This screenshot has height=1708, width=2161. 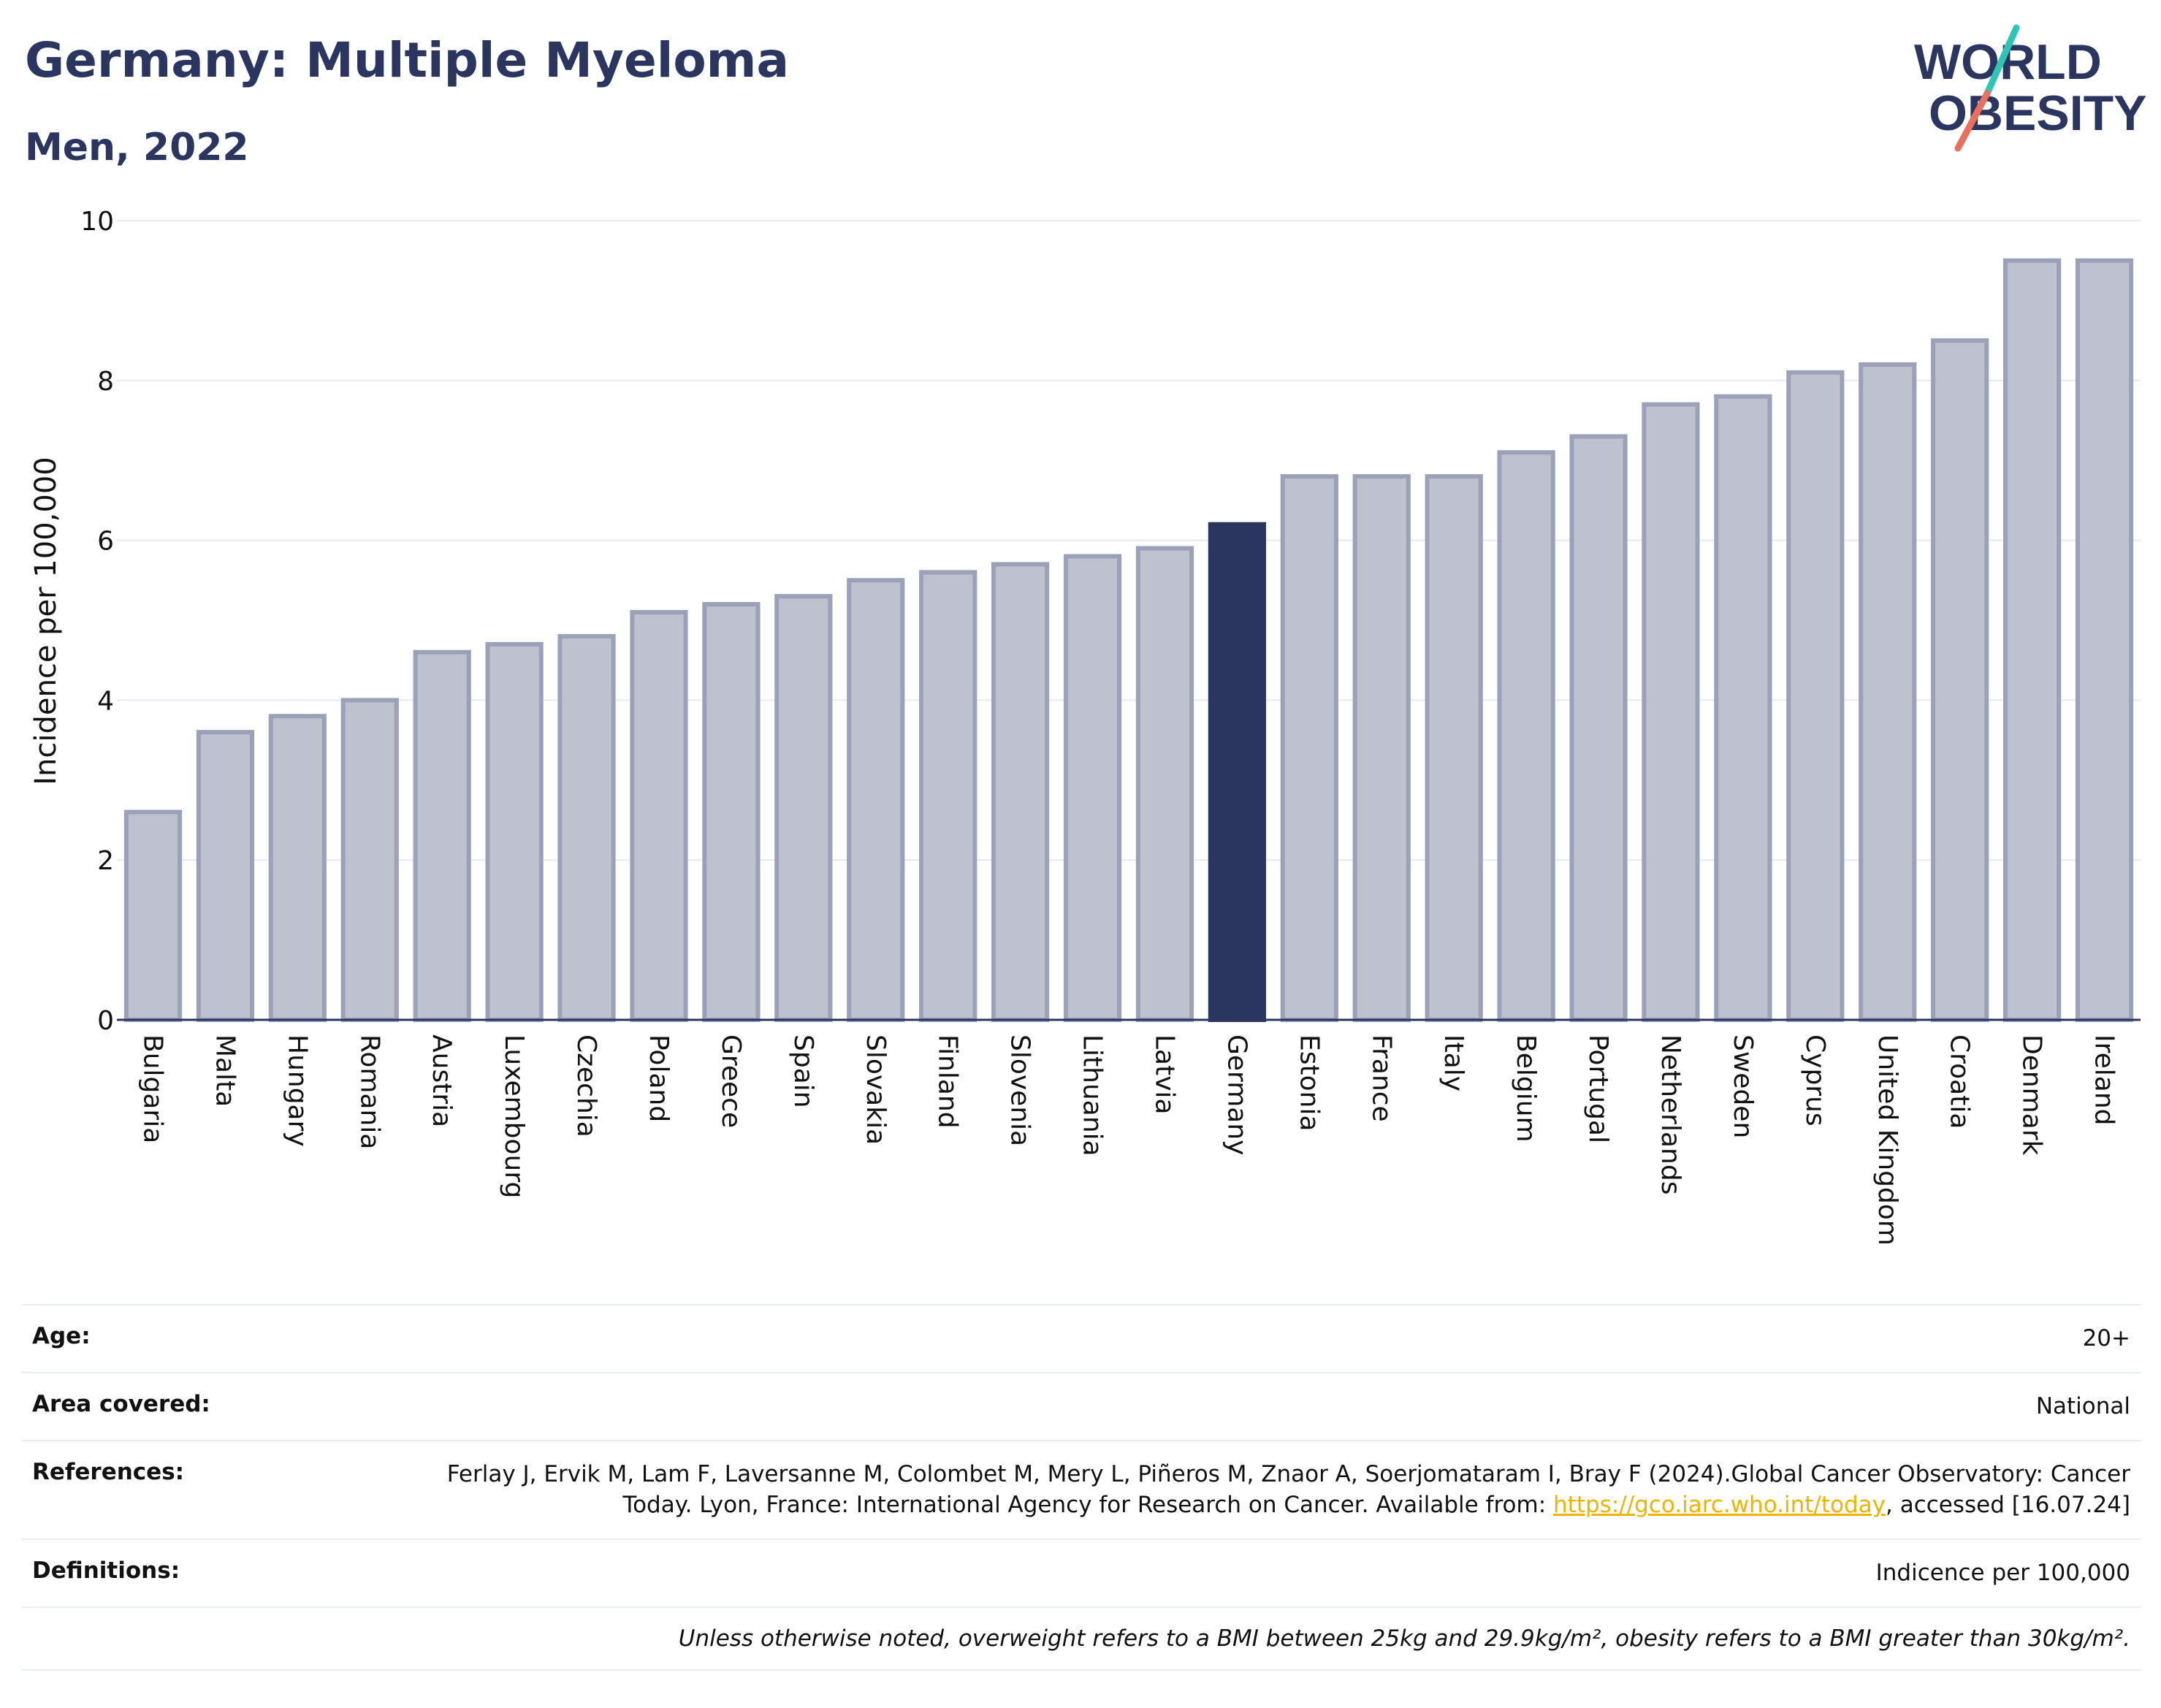 I want to click on references-label: References:, so click(x=108, y=1471).